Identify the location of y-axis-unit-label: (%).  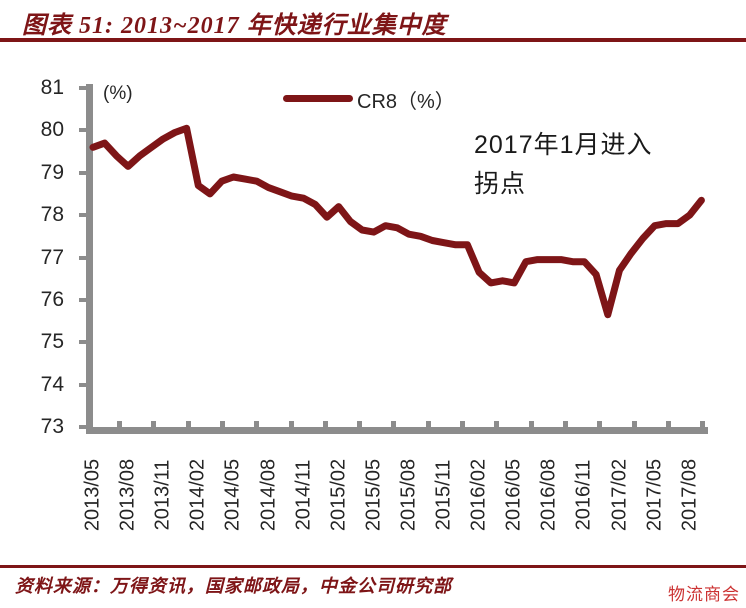
(118, 93).